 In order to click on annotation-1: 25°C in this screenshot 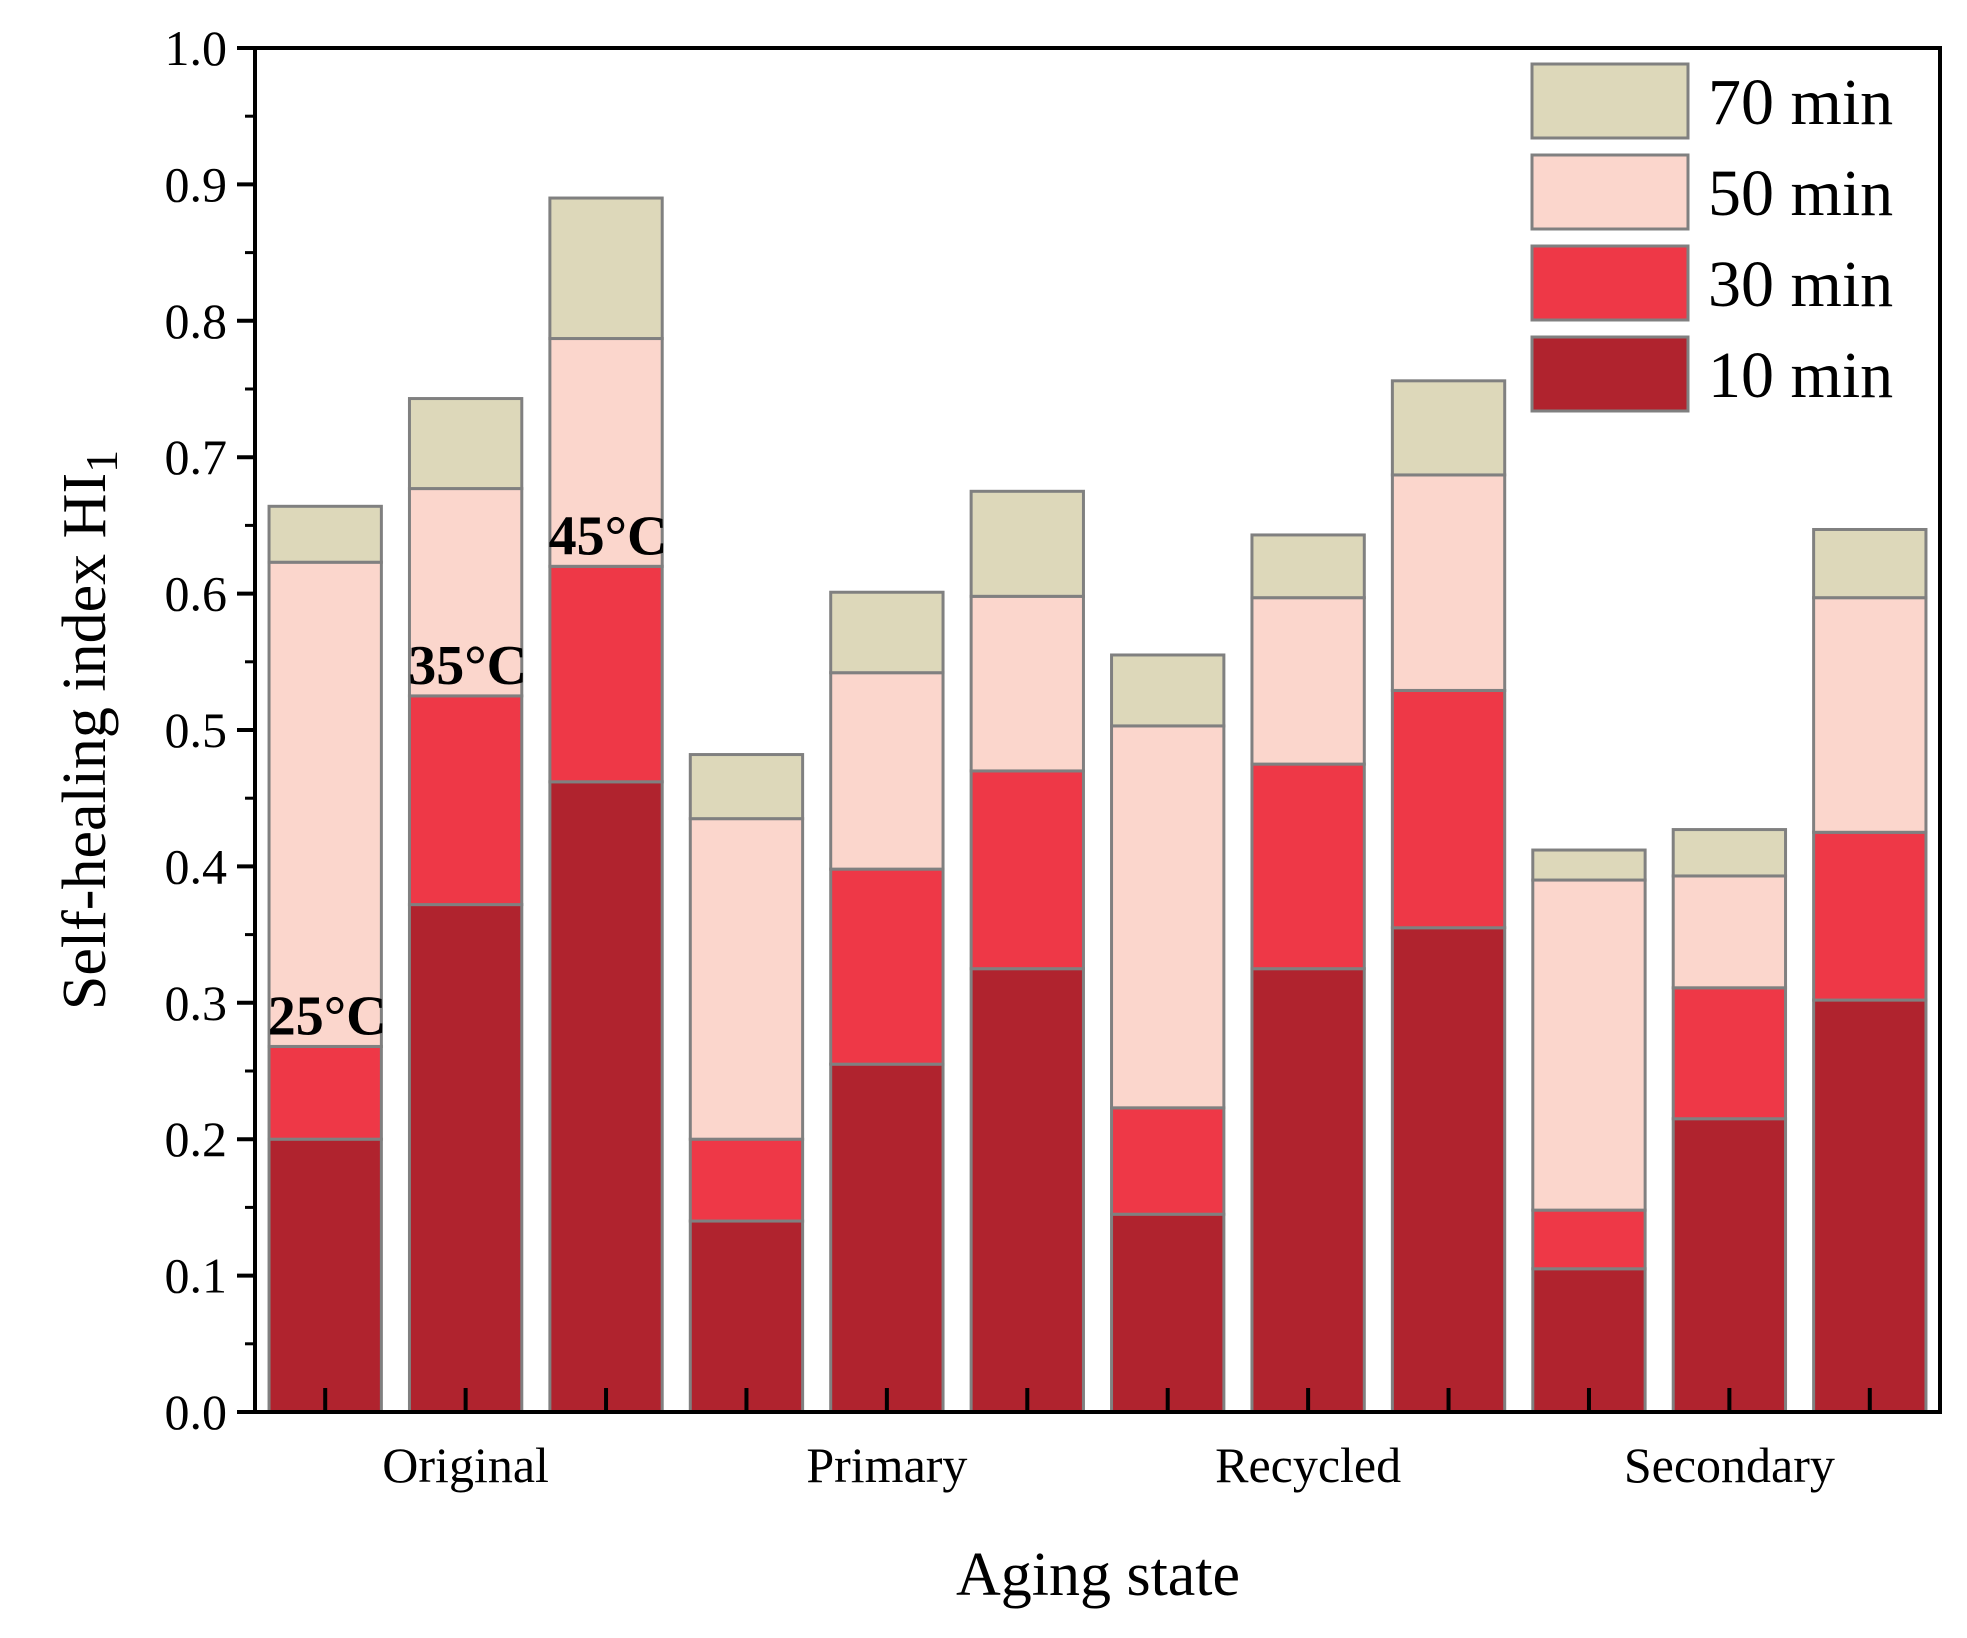, I will do `click(327, 1016)`.